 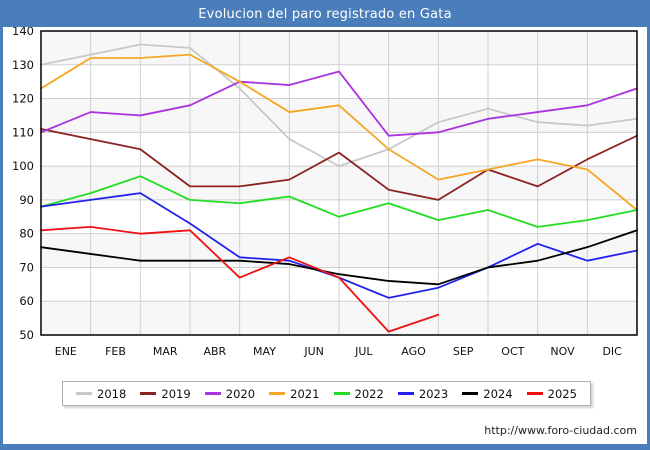 What do you see at coordinates (470, 393) in the screenshot?
I see `legend-color-swatch-2024` at bounding box center [470, 393].